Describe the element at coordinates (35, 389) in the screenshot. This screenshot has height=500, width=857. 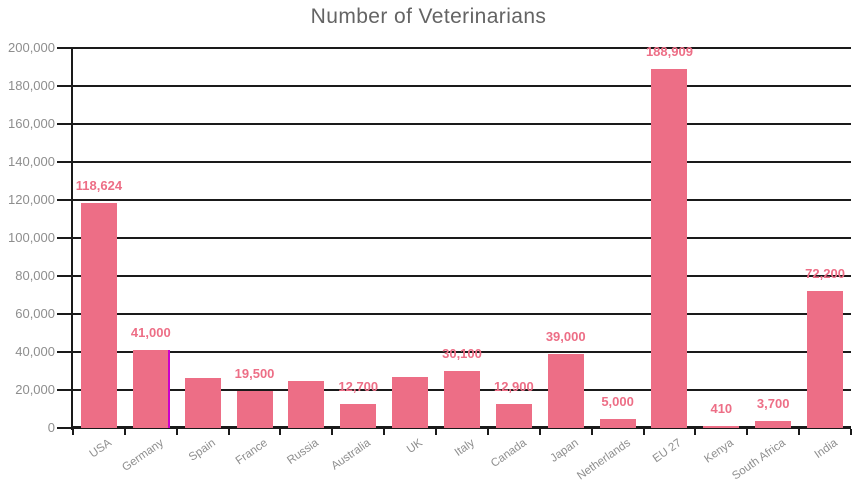
I see `y-axis-tick-label: 20,000` at that location.